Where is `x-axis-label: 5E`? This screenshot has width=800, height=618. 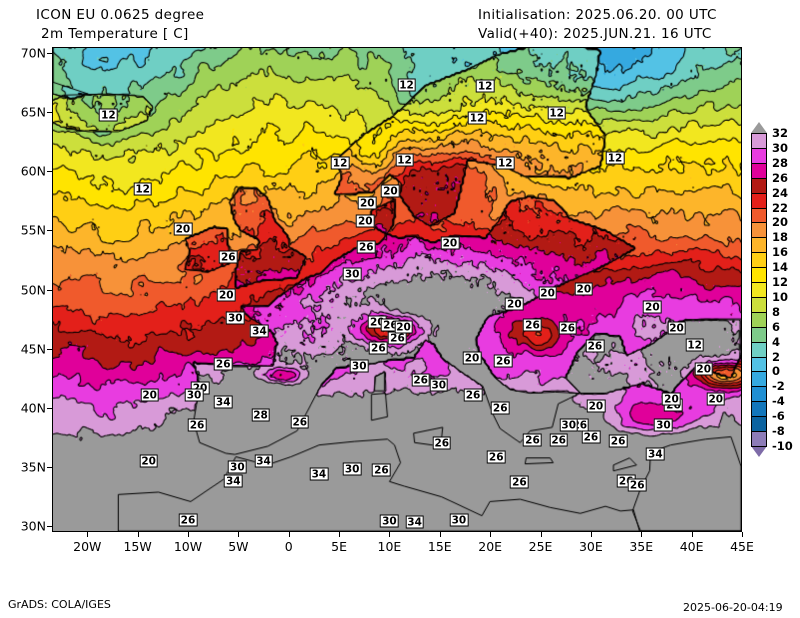 x-axis-label: 5E is located at coordinates (339, 546).